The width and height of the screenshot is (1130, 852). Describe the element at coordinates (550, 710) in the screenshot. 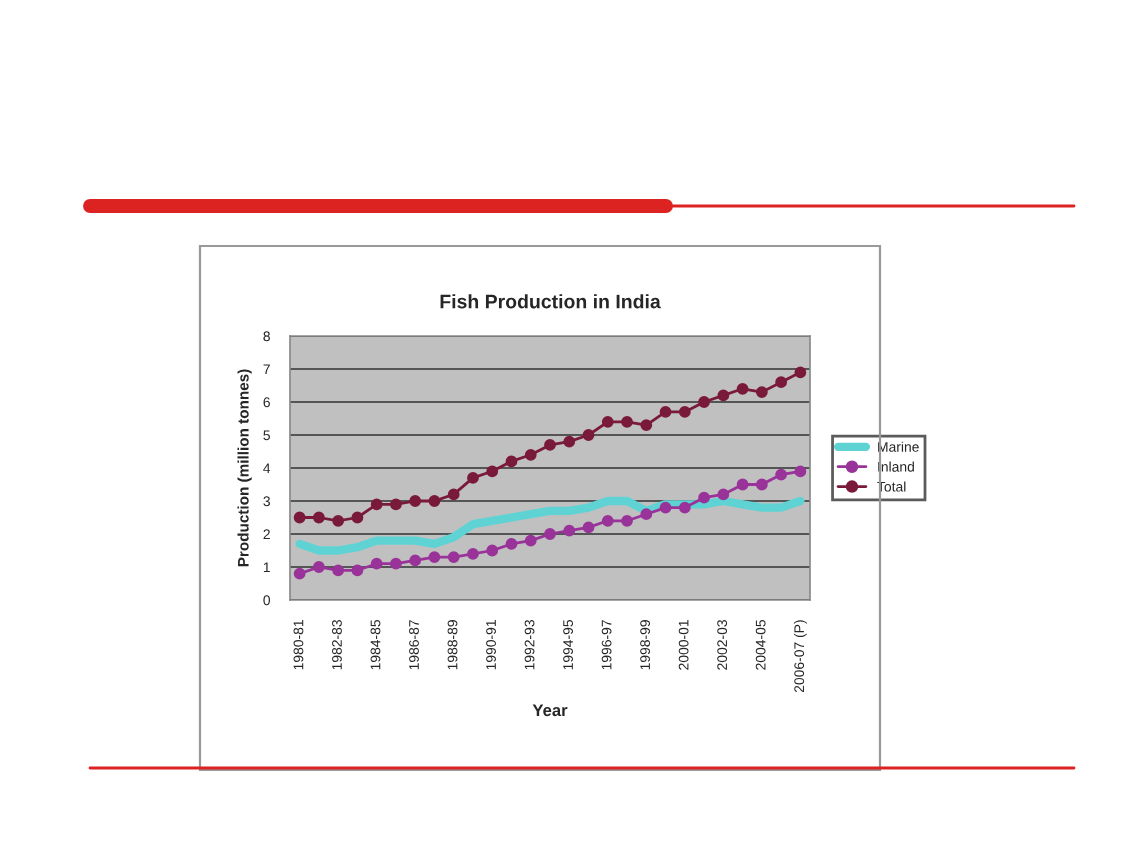

I see `x-axis-title: Year` at that location.